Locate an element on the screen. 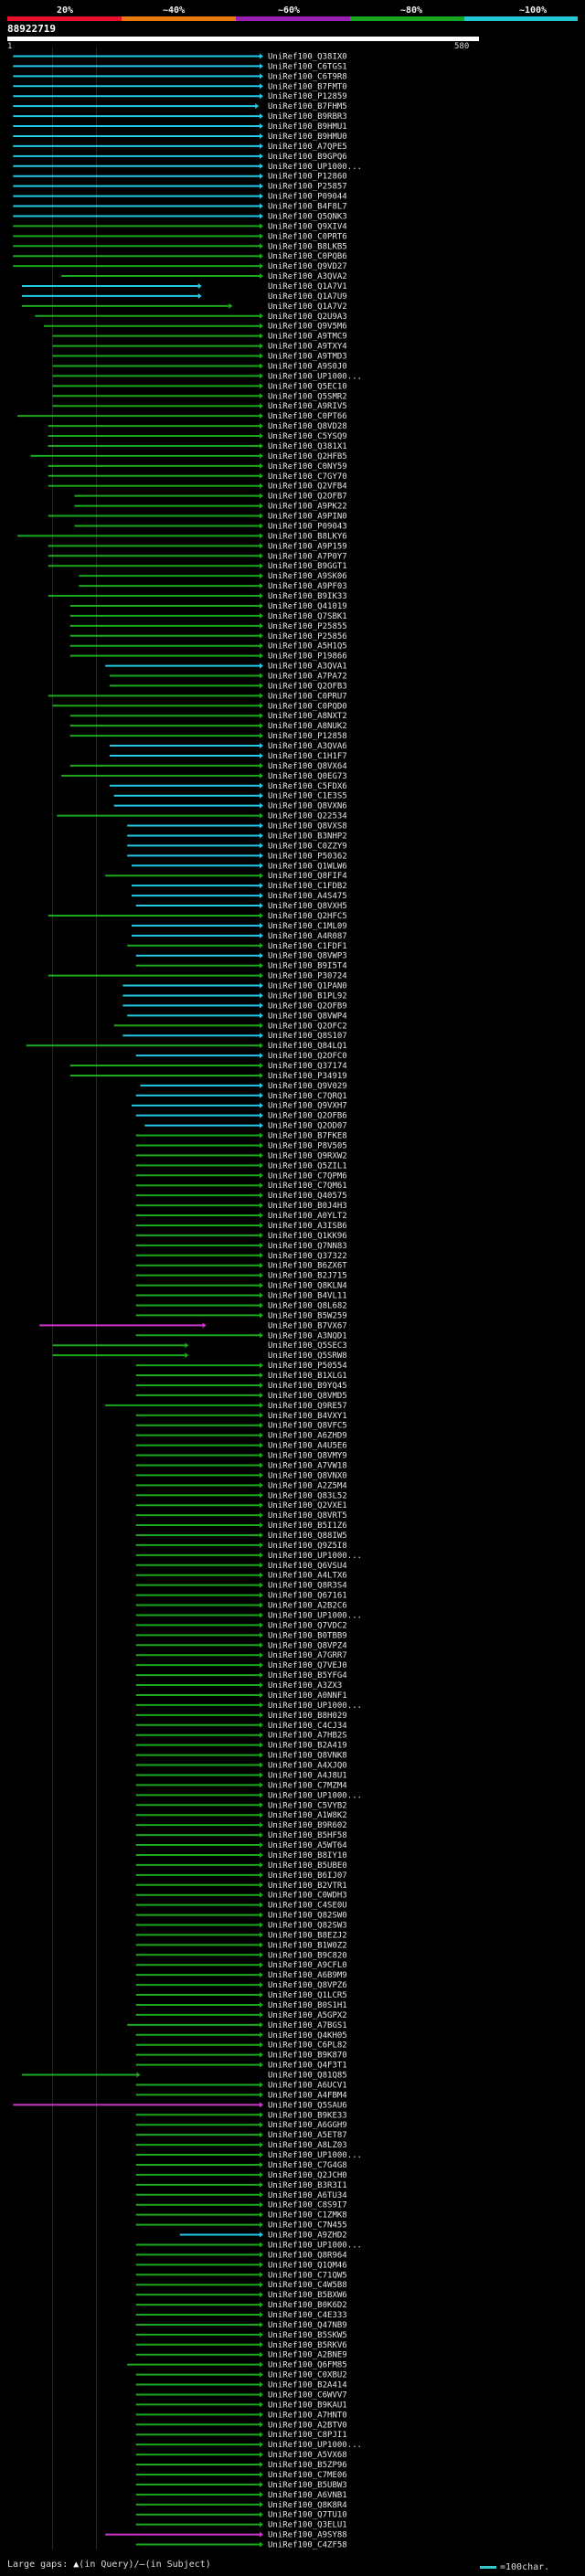 This screenshot has width=585, height=2576. hit-label: UniRef100_Q8VPZ6 is located at coordinates (308, 1985).